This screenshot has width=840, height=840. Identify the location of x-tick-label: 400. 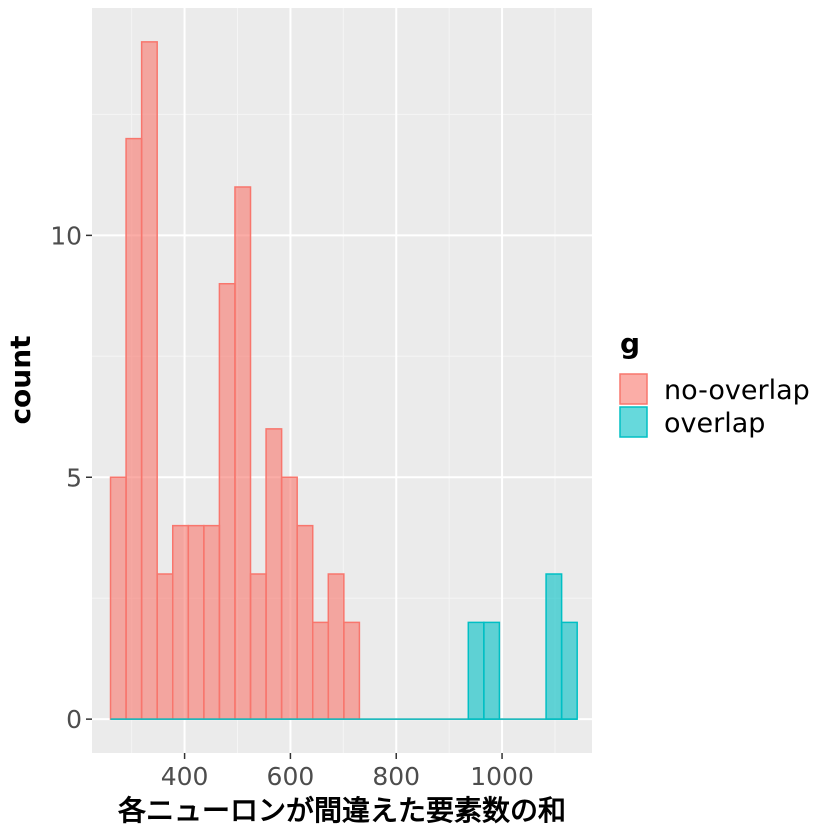
(185, 776).